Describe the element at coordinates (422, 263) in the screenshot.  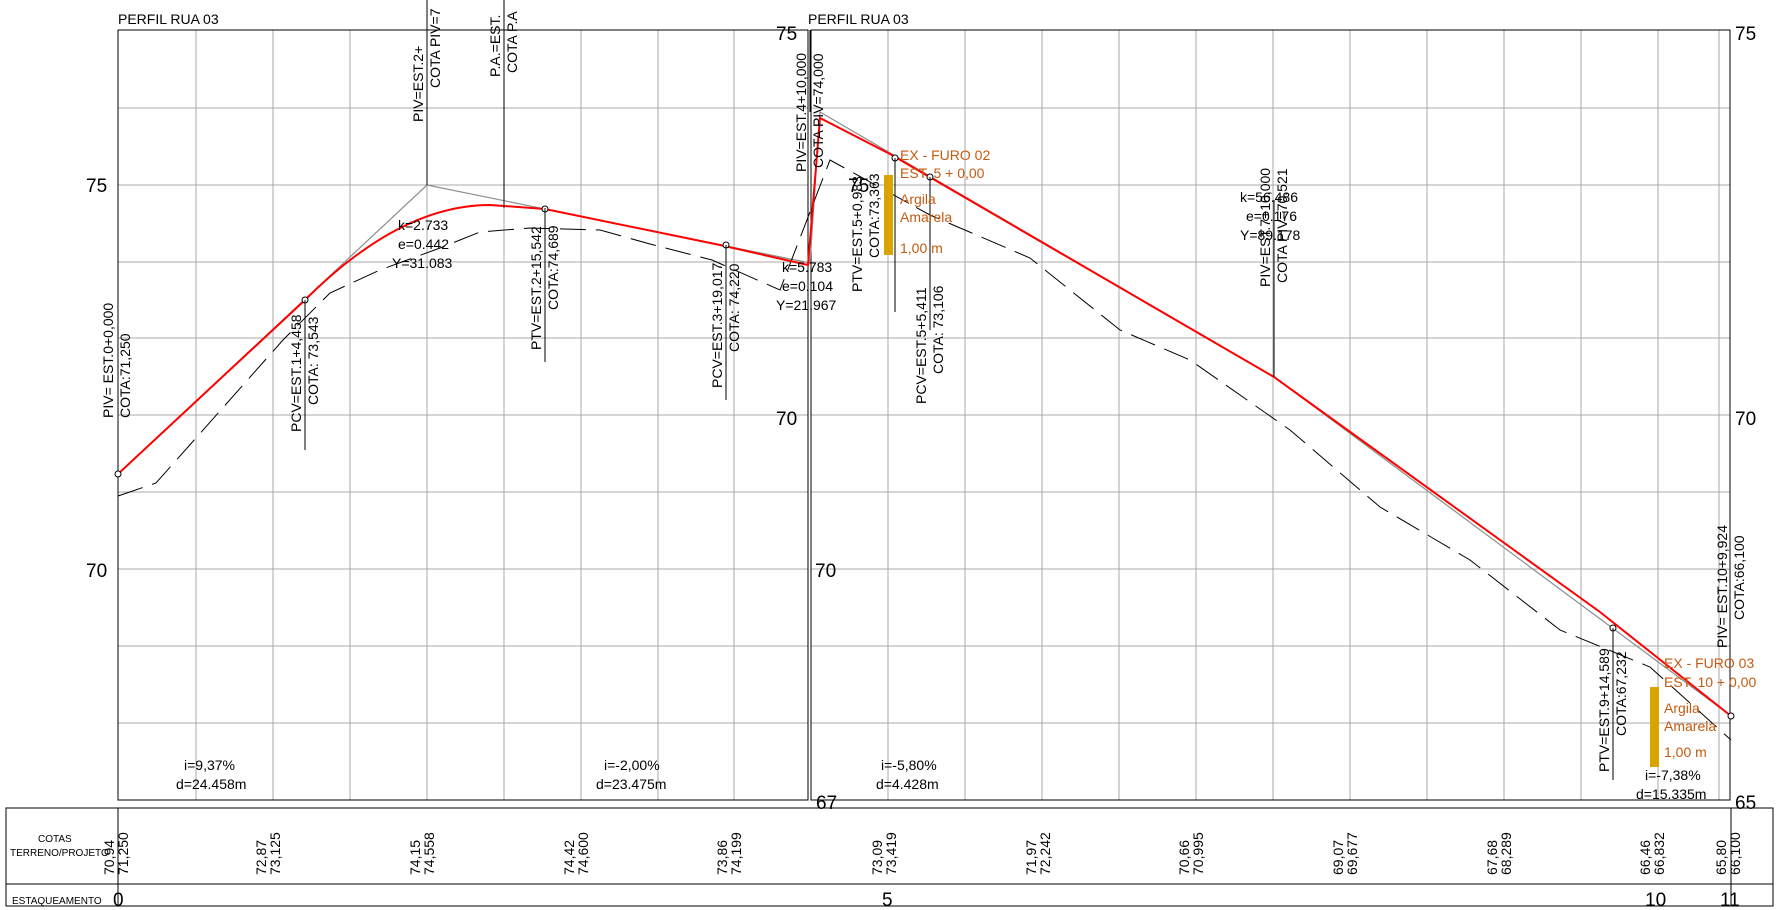
I see `curve-1-y: Y=31.083` at that location.